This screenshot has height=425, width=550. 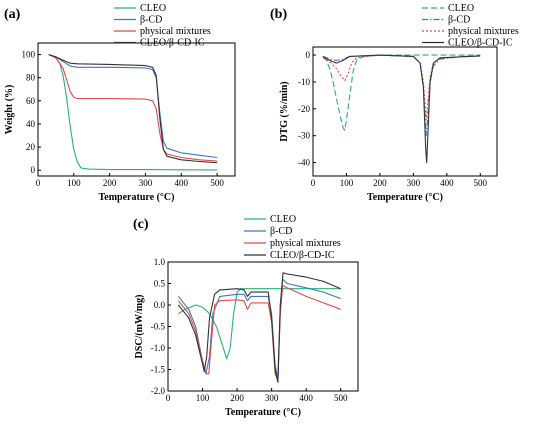 I want to click on y-tick-label: -1.5, so click(x=158, y=370).